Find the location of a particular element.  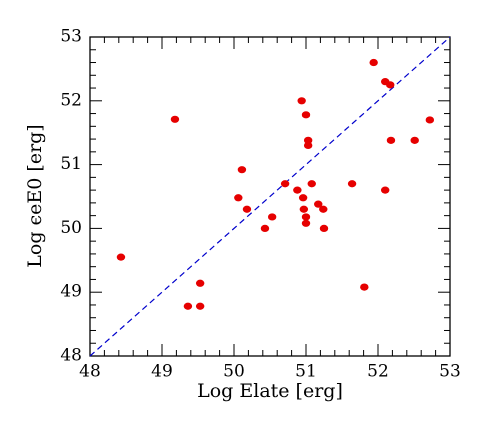

y-tick-label: 51 is located at coordinates (71, 164).